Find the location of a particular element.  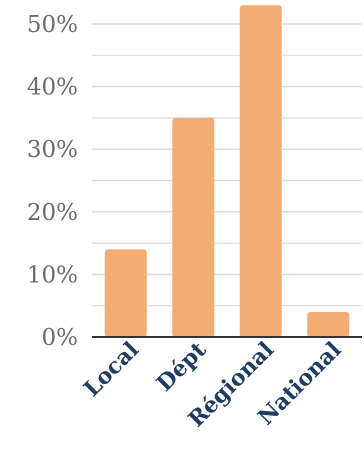

y-tick-label: 40% is located at coordinates (52, 88).